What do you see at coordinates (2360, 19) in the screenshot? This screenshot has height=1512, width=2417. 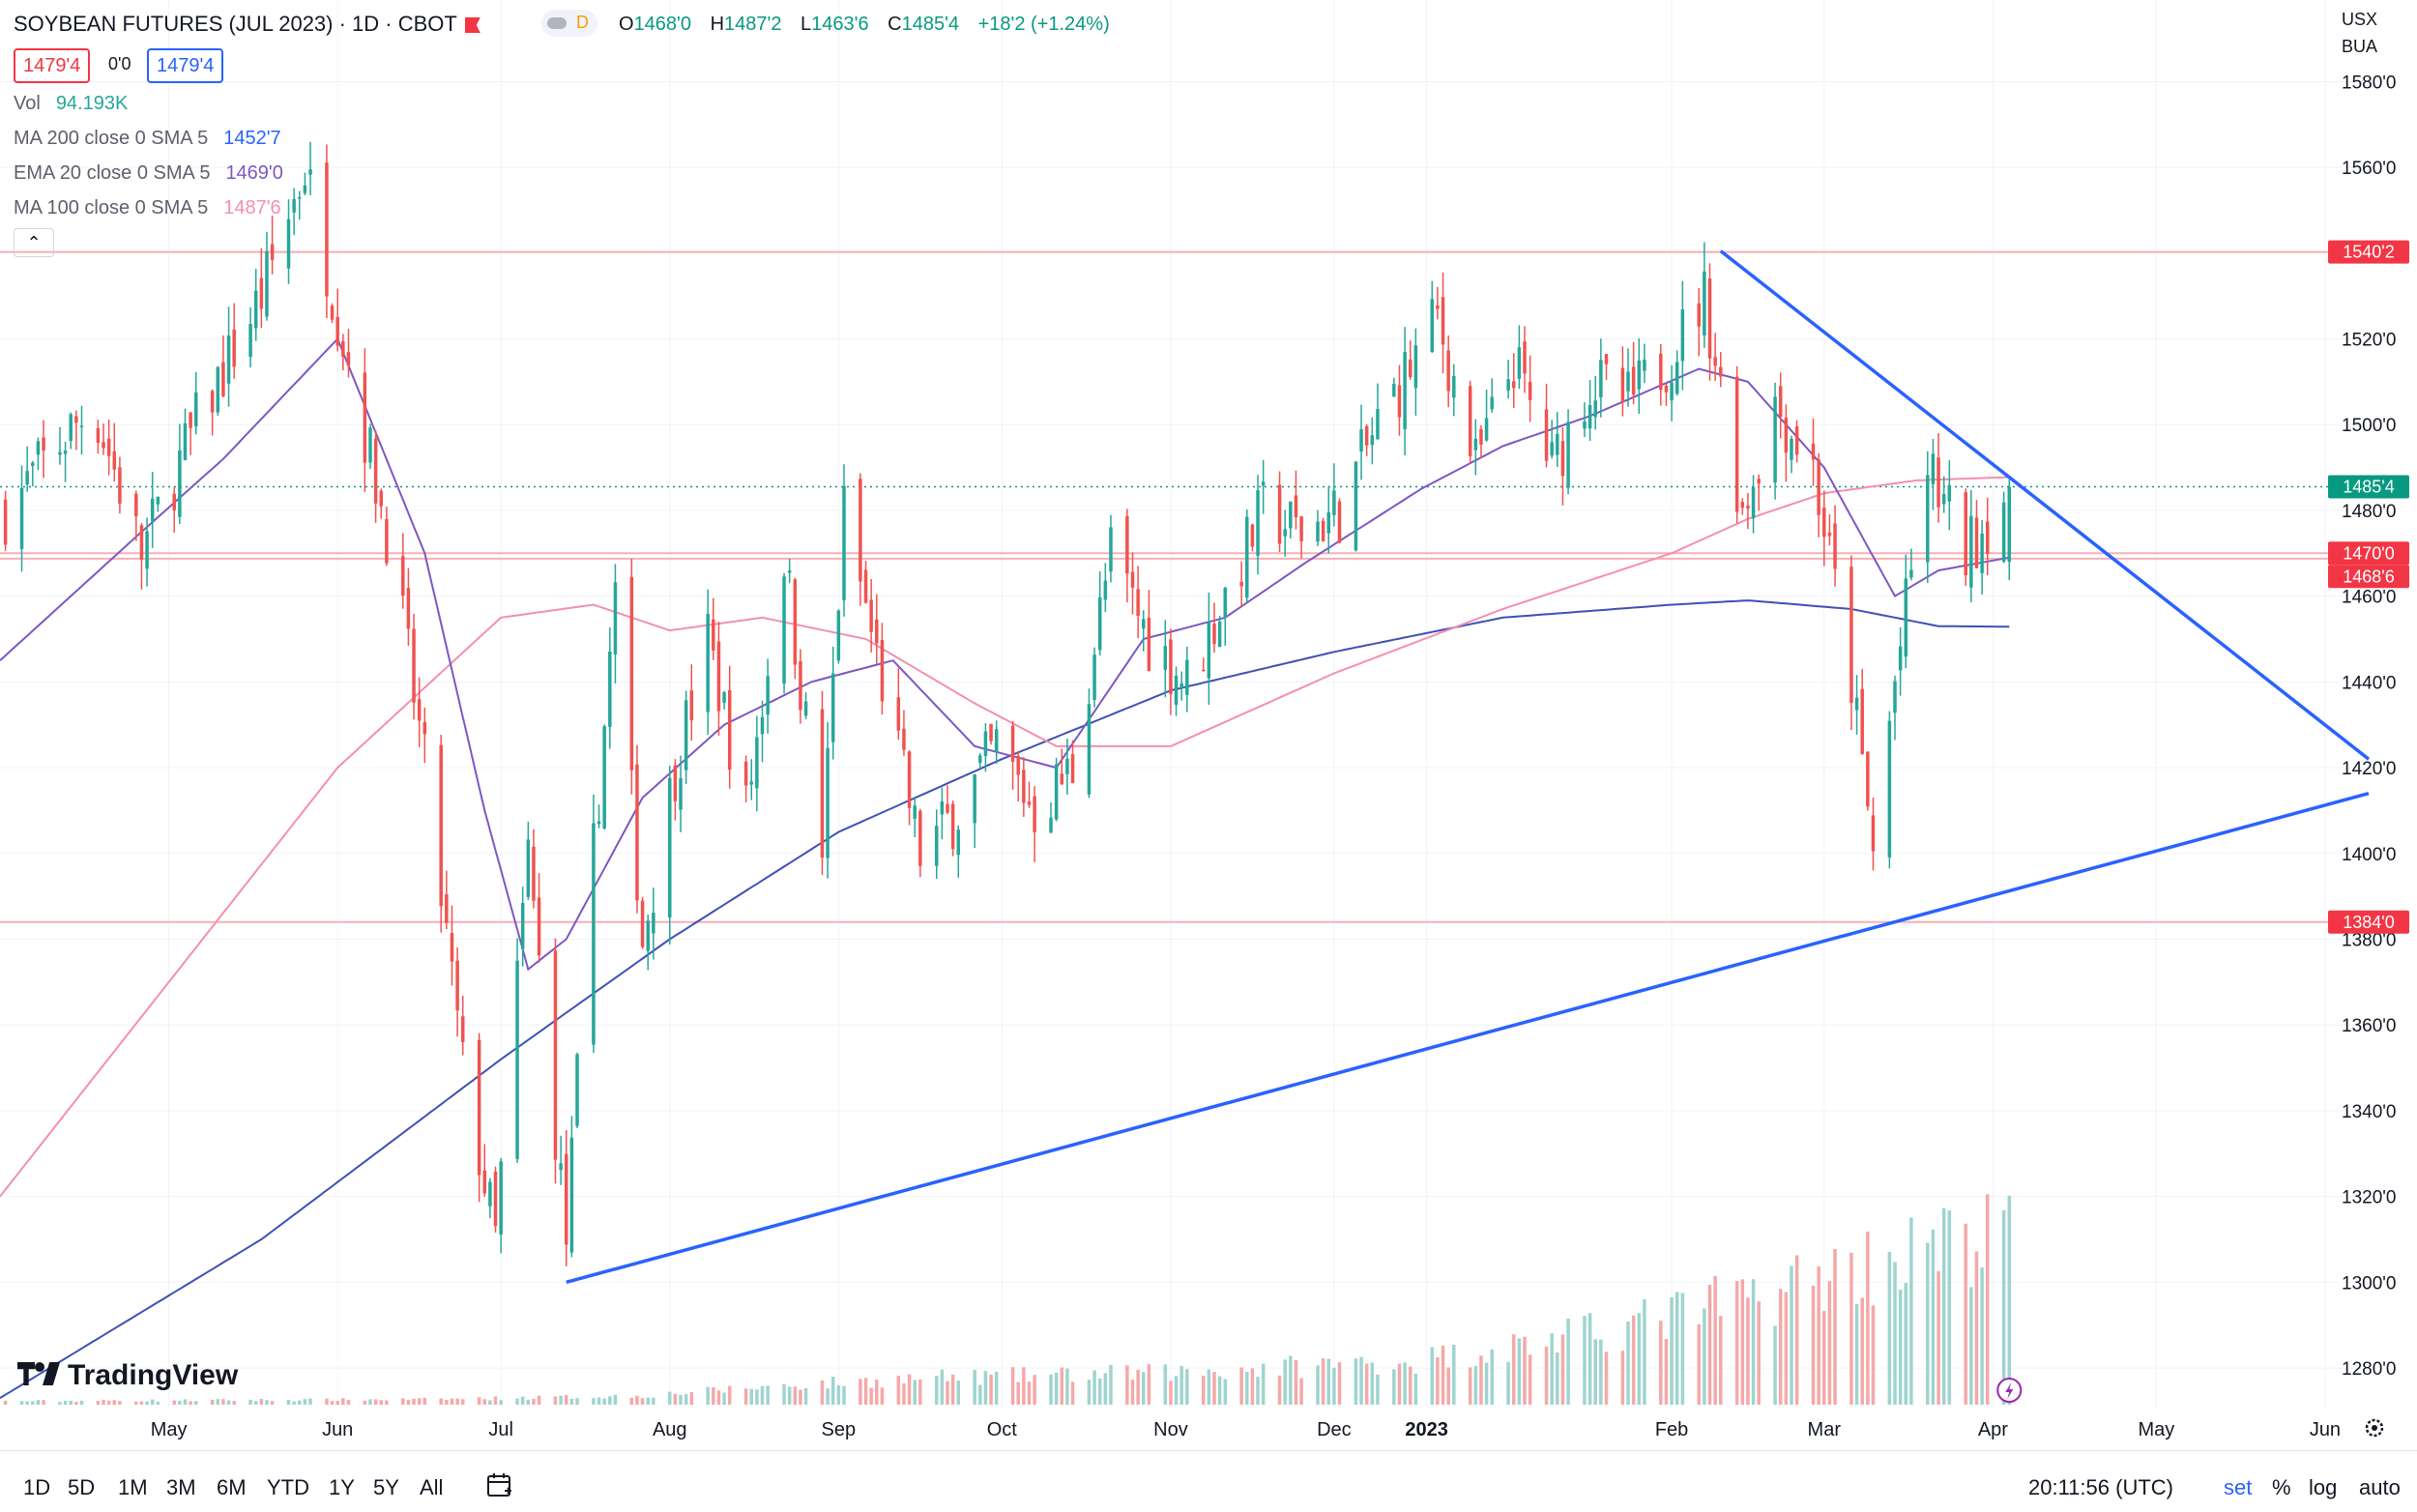 I see `currency-unit: USX` at bounding box center [2360, 19].